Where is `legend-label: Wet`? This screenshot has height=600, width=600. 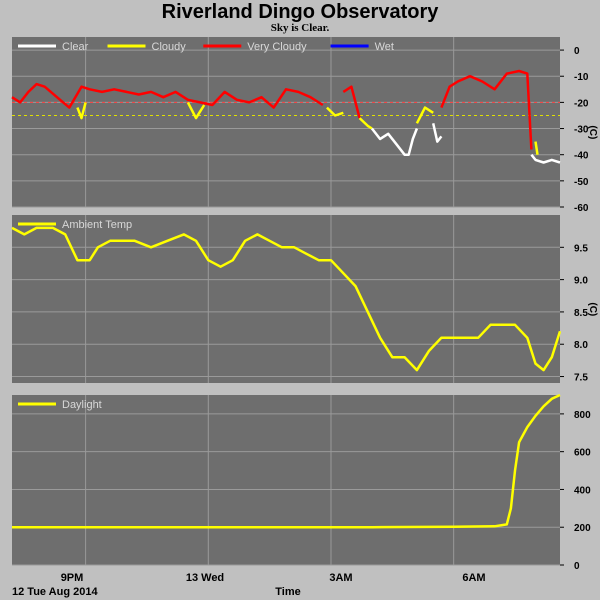 legend-label: Wet is located at coordinates (384, 47).